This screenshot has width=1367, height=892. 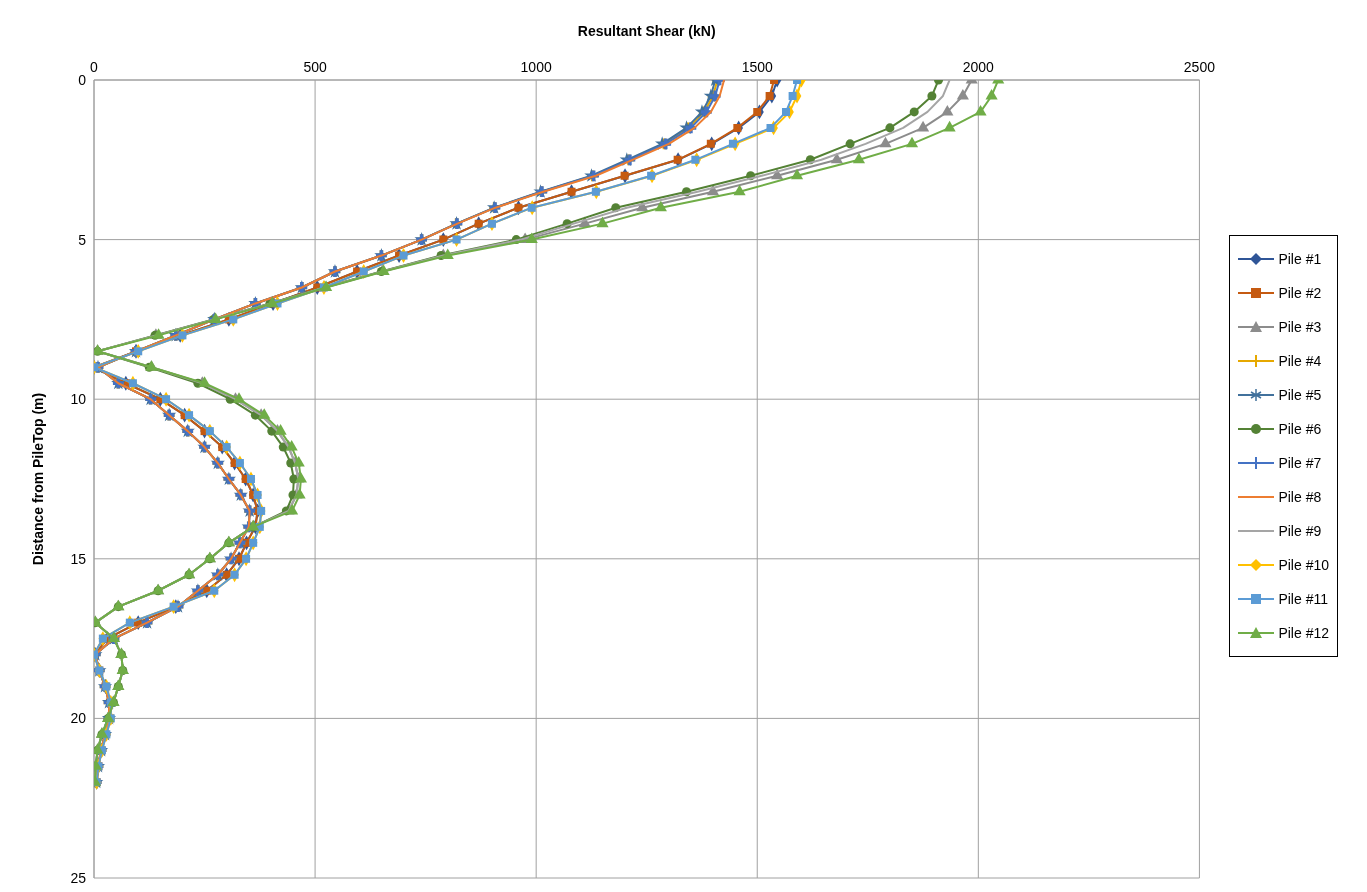 I want to click on x-axis-title: Resultant Shear (kN), so click(x=646, y=30).